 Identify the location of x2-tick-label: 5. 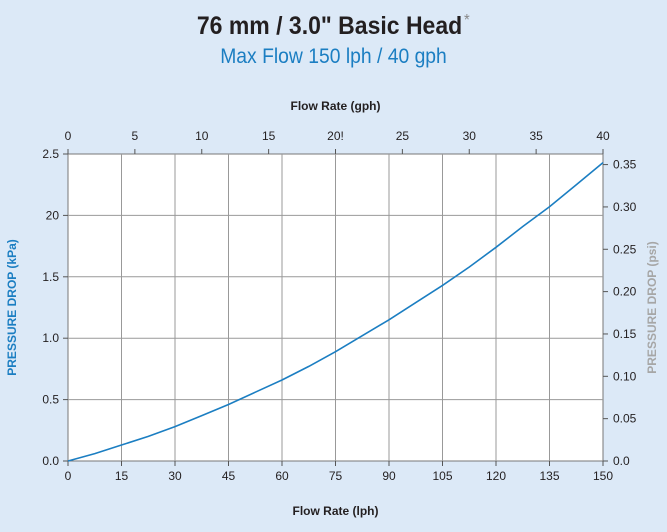
(135, 136).